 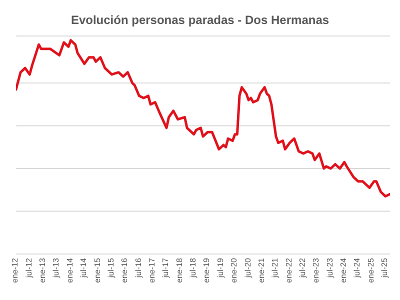 I want to click on x-tick-label: ene-17, so click(x=152, y=270).